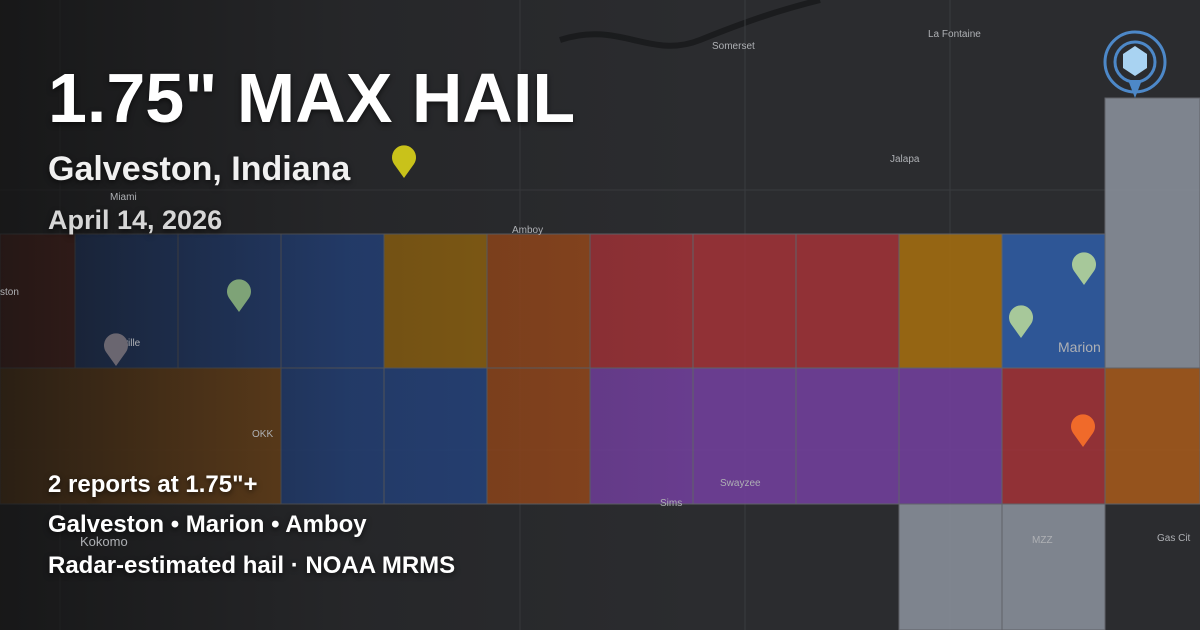 This screenshot has width=1200, height=630. I want to click on title: 1.75" MAX HAIL, so click(312, 98).